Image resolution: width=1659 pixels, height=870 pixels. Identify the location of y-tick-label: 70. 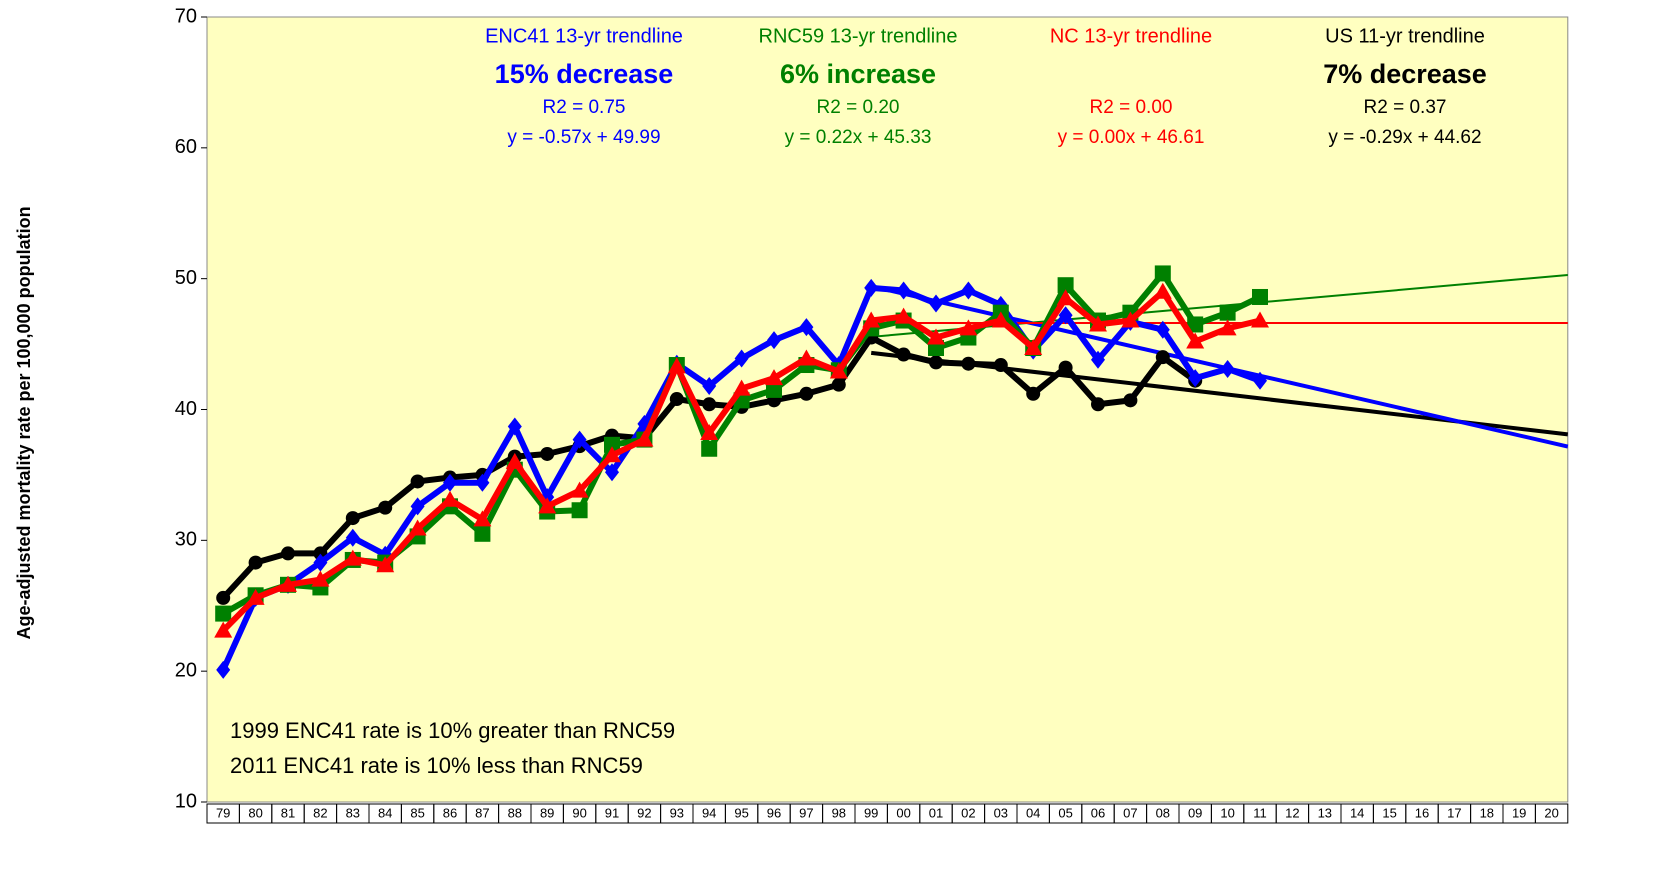
(186, 16).